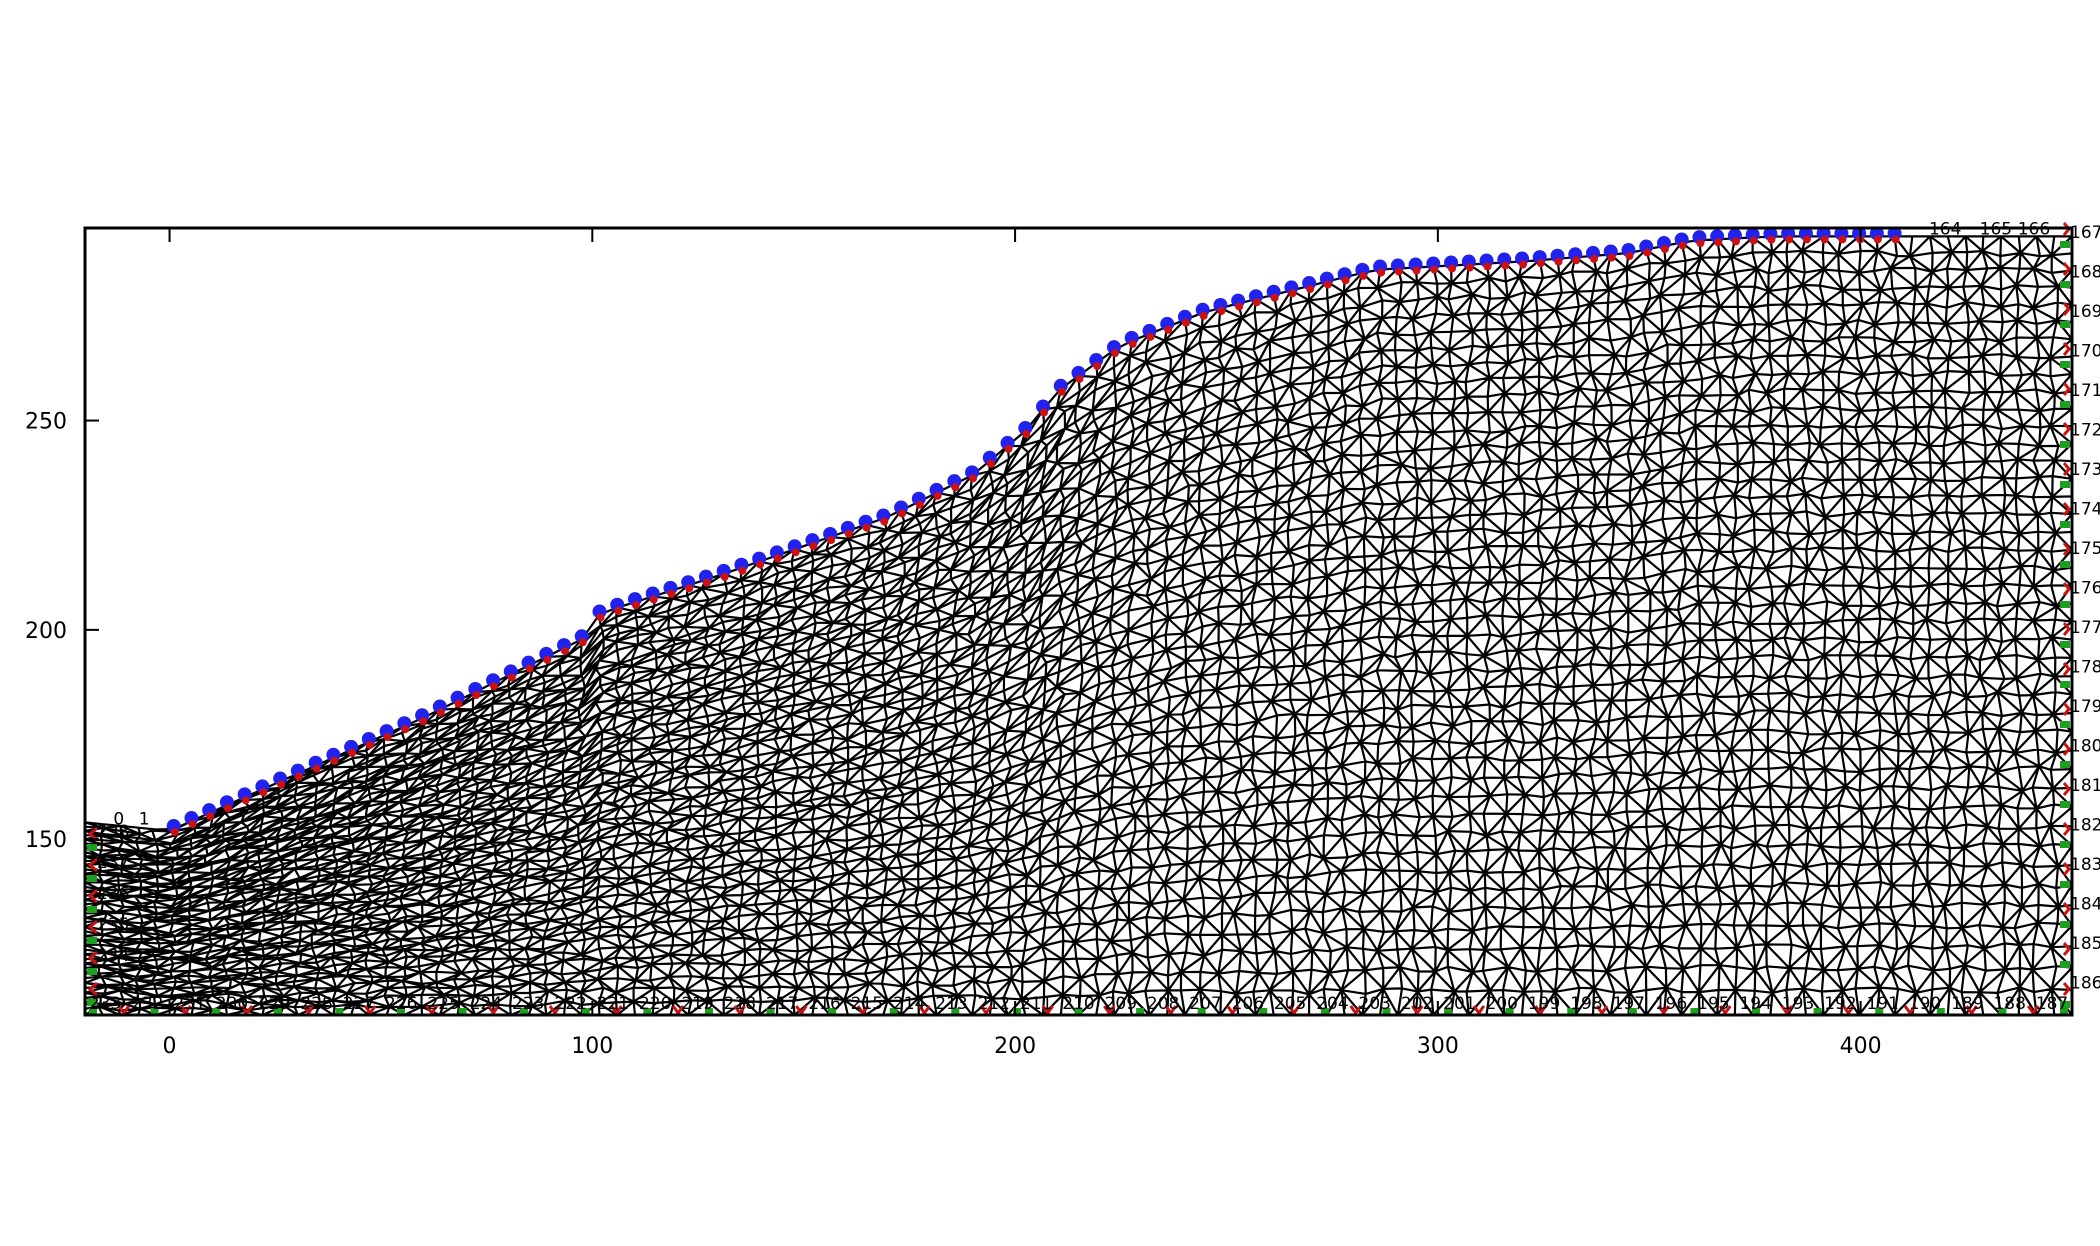 The image size is (2100, 1246). I want to click on node-label-bottom: 225, so click(443, 1004).